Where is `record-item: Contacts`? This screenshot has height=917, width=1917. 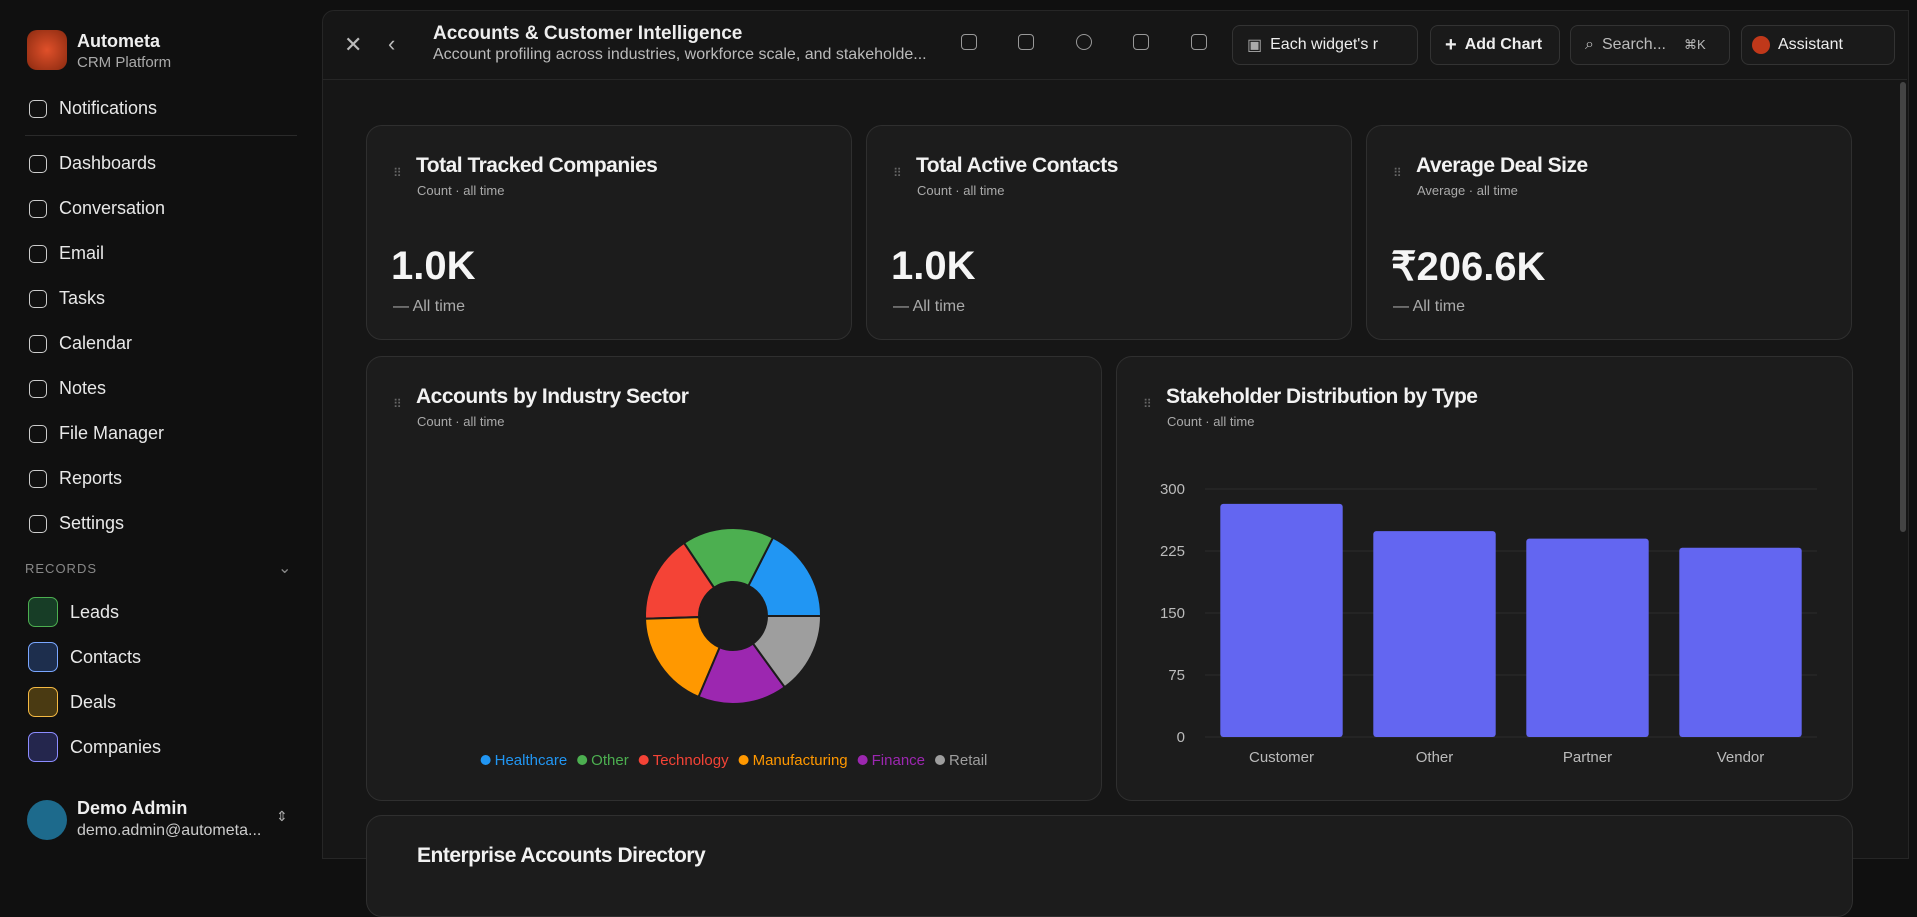
record-item: Contacts is located at coordinates (84, 657).